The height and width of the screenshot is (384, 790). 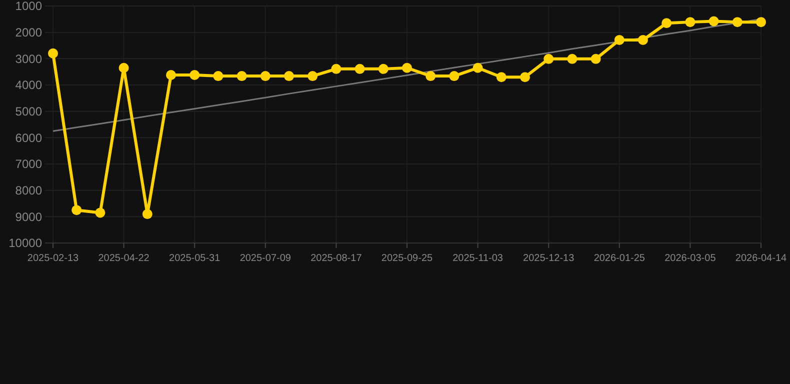 What do you see at coordinates (336, 258) in the screenshot?
I see `x-tick-label: 2025-08-17` at bounding box center [336, 258].